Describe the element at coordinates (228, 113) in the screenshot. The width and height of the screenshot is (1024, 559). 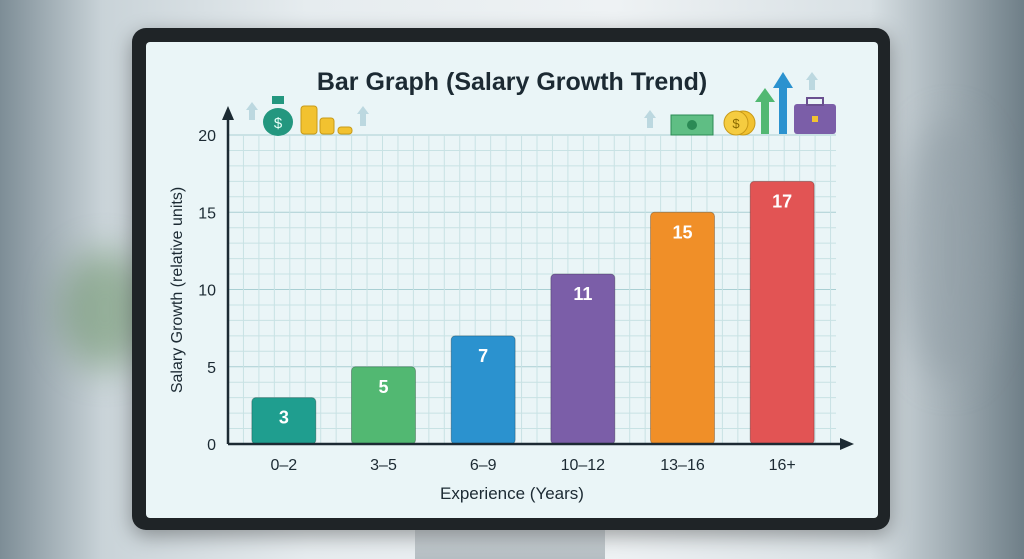
I see `y-axis-arrow-icon` at that location.